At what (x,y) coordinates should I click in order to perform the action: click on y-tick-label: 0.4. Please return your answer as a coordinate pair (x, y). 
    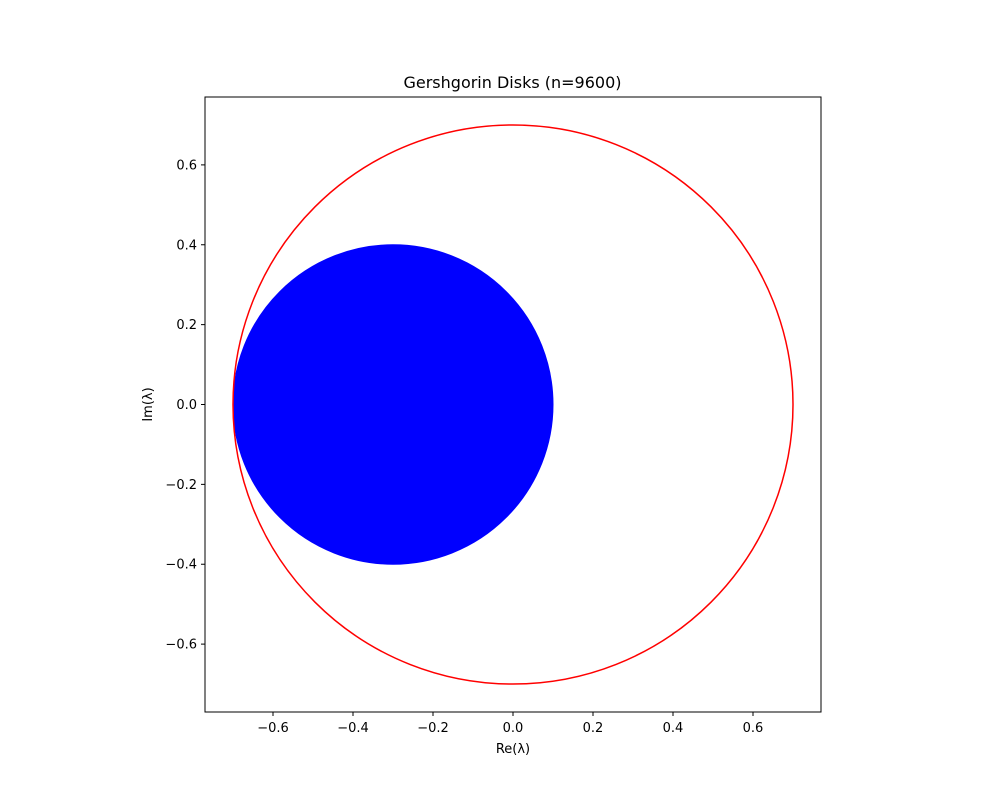
    Looking at the image, I should click on (186, 245).